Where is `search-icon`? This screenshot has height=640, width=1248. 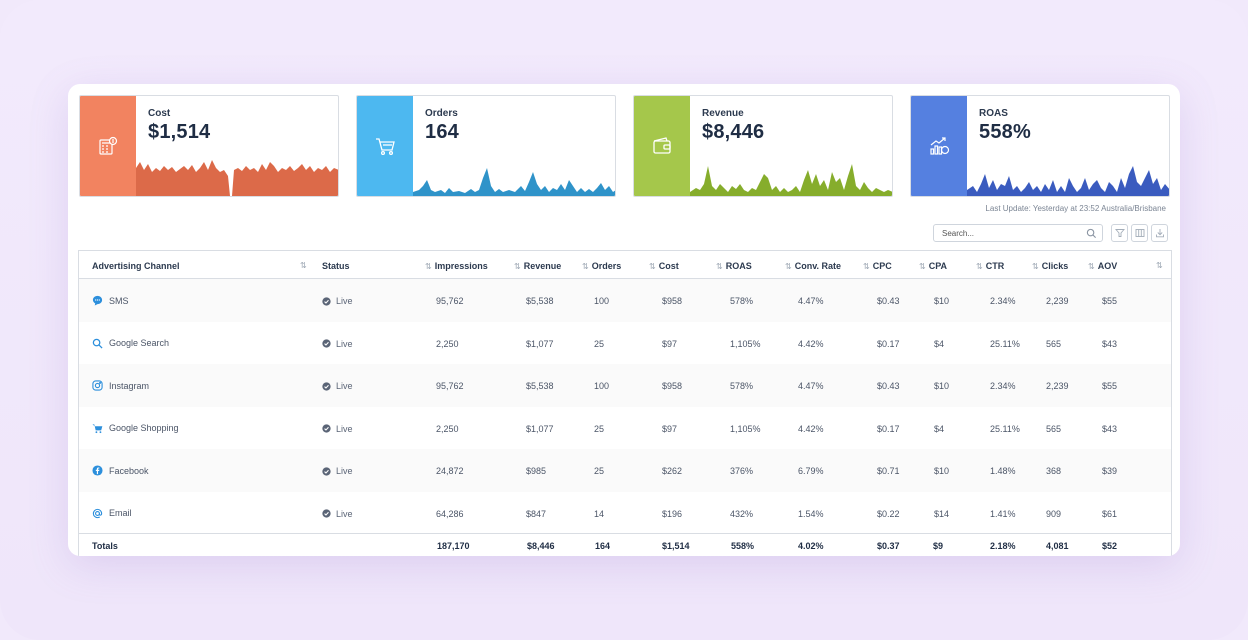
search-icon is located at coordinates (1091, 233).